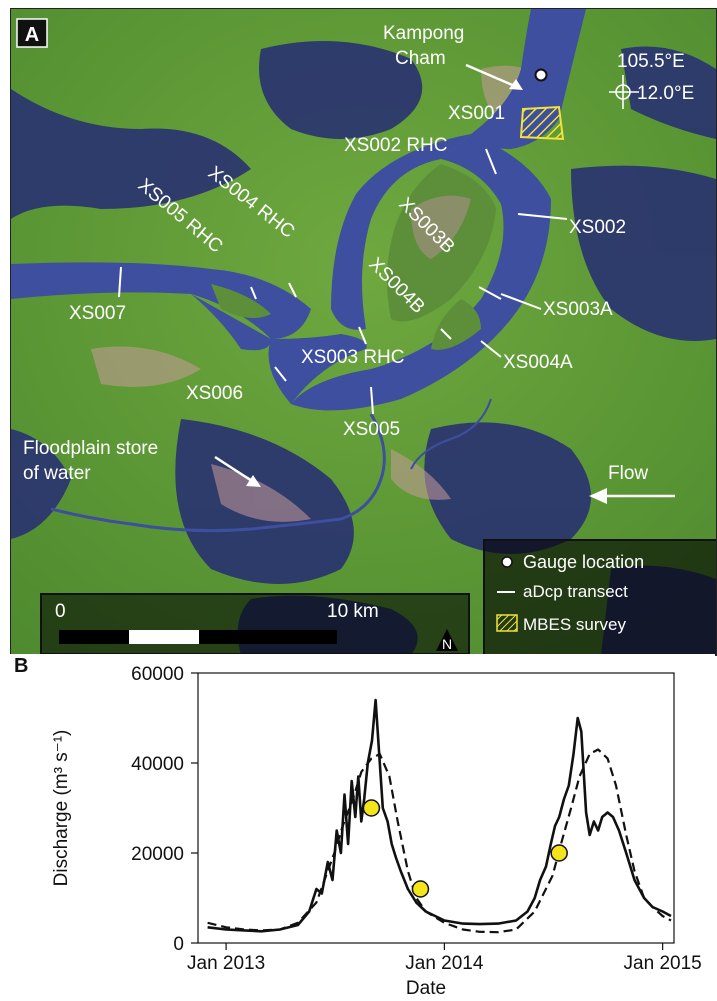 This screenshot has height=1001, width=717. I want to click on mbes-survey-area, so click(542, 123).